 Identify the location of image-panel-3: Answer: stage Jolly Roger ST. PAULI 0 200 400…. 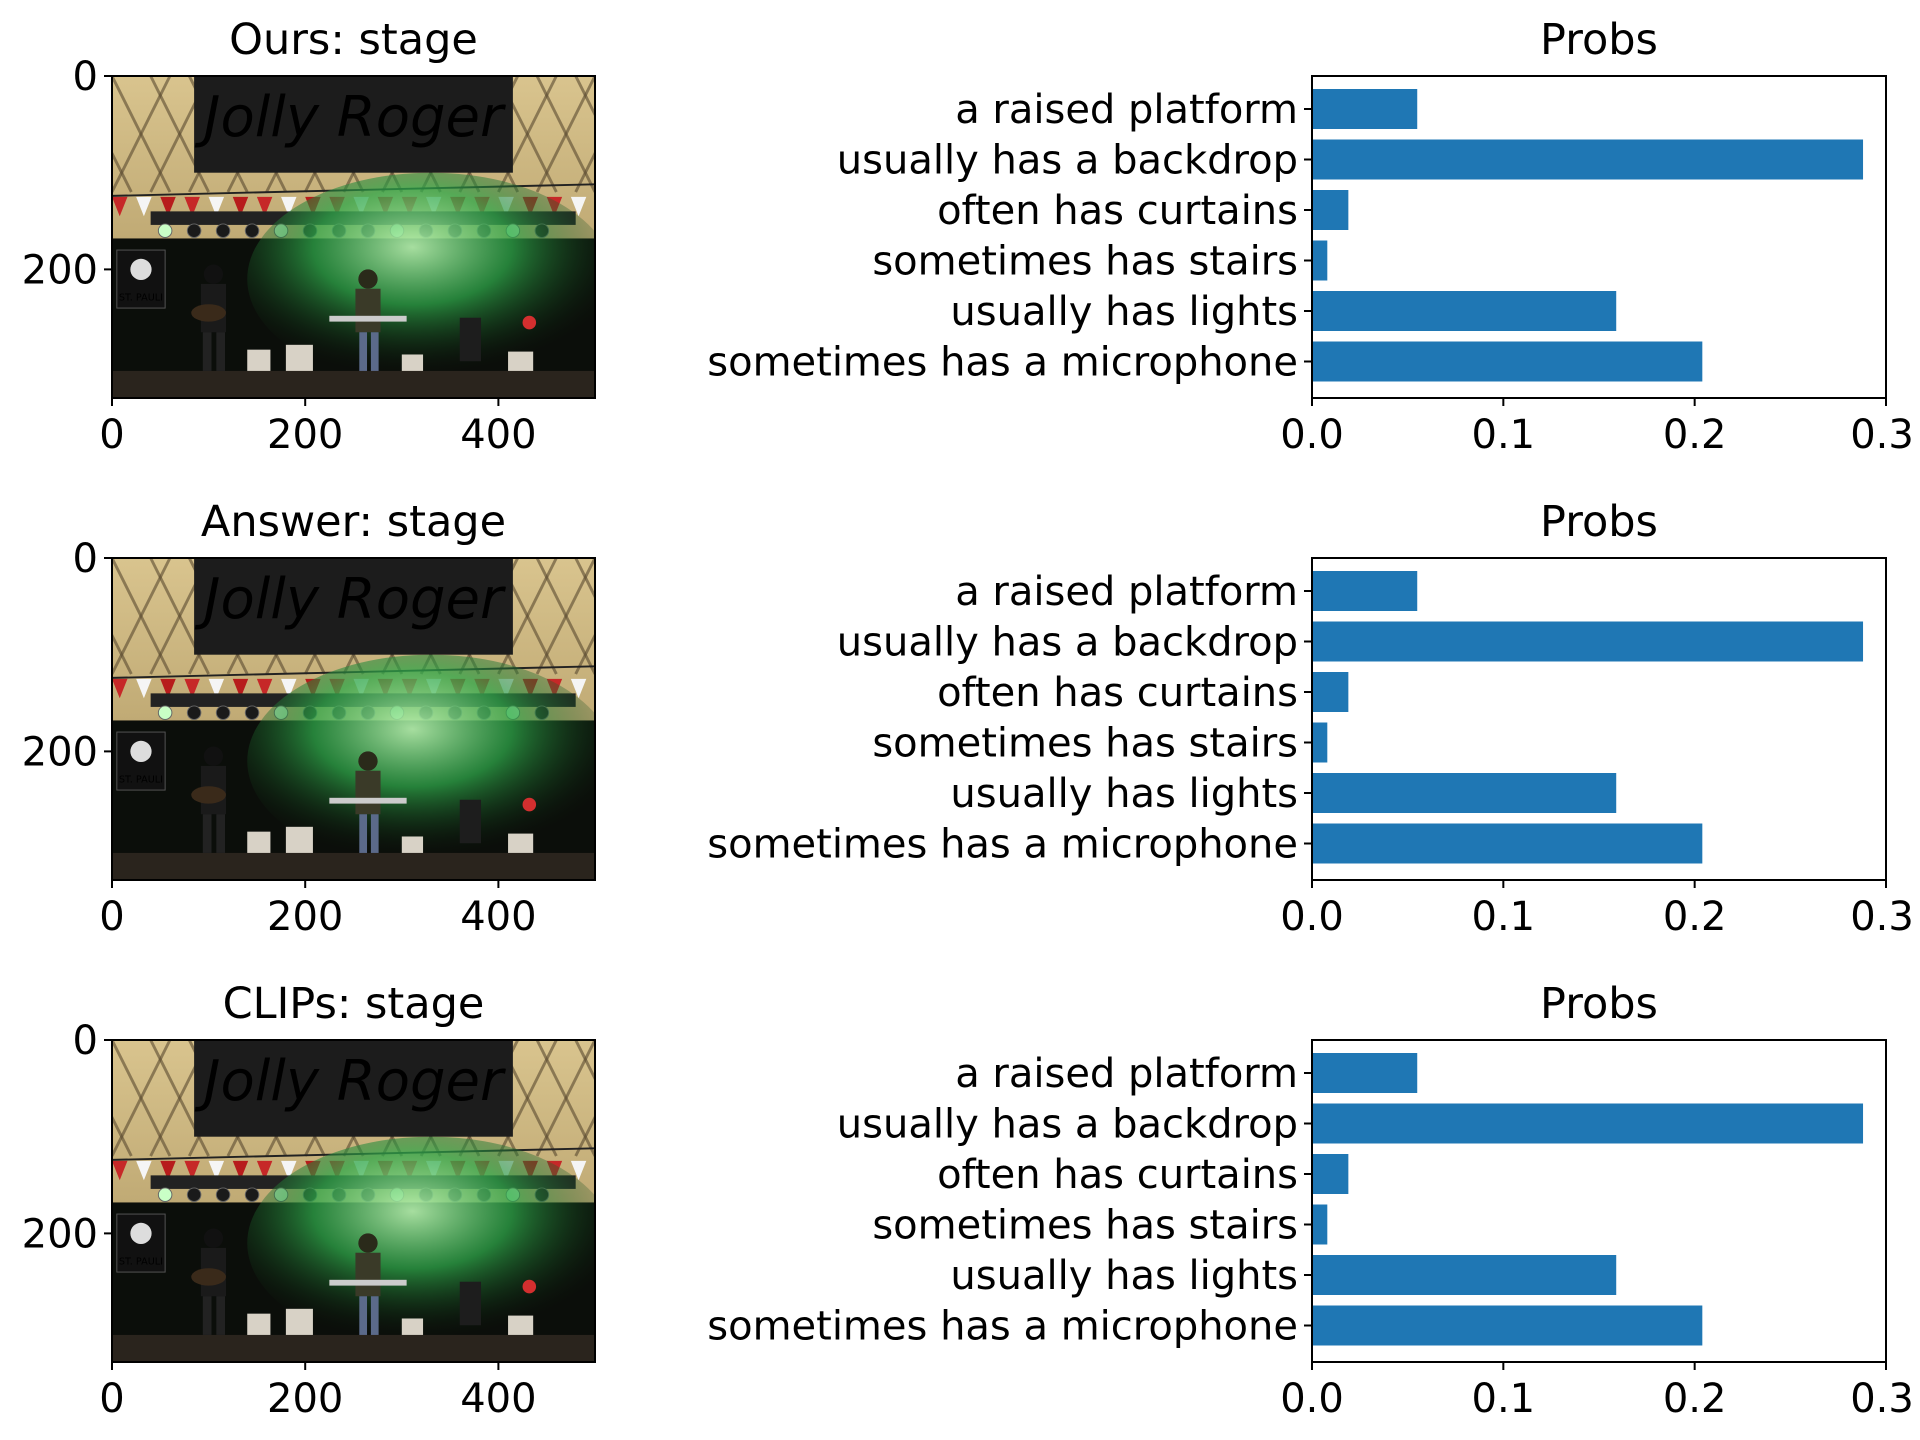
(309, 718).